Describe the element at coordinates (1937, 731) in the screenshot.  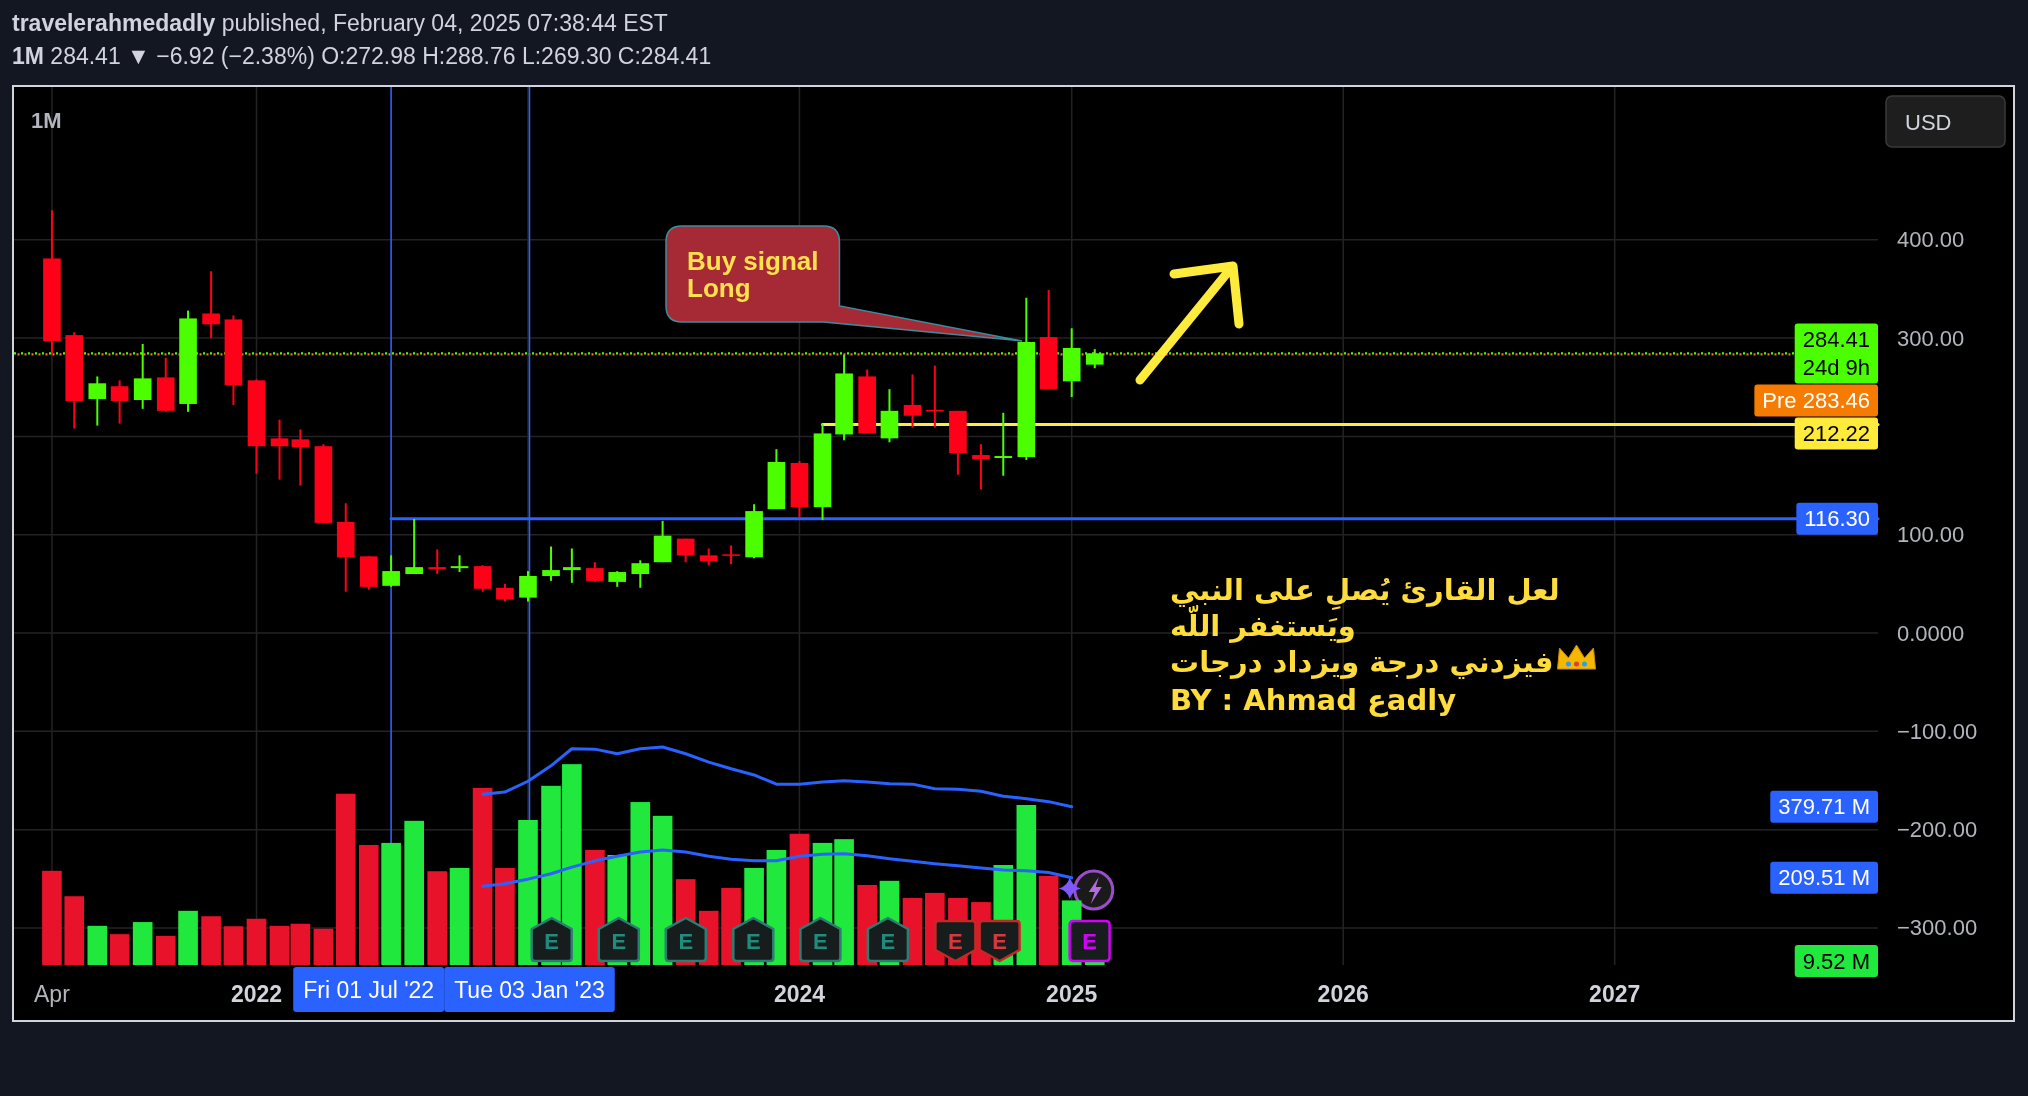
I see `y-tick-label: −100.00` at that location.